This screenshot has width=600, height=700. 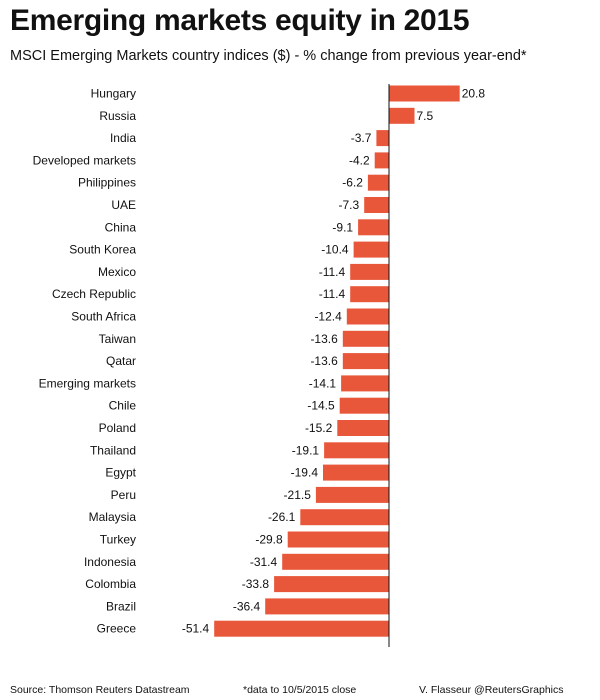 I want to click on category-label-chile: Chile, so click(x=123, y=406).